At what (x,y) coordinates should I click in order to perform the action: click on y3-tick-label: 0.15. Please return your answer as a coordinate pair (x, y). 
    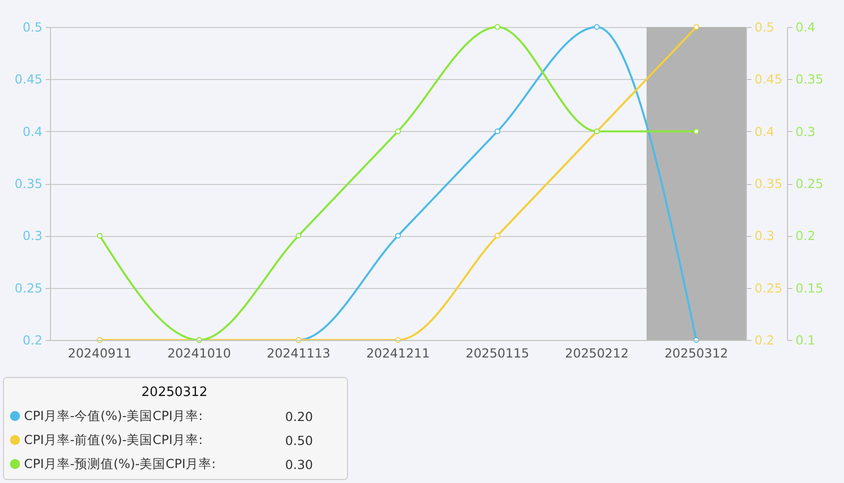
    Looking at the image, I should click on (810, 288).